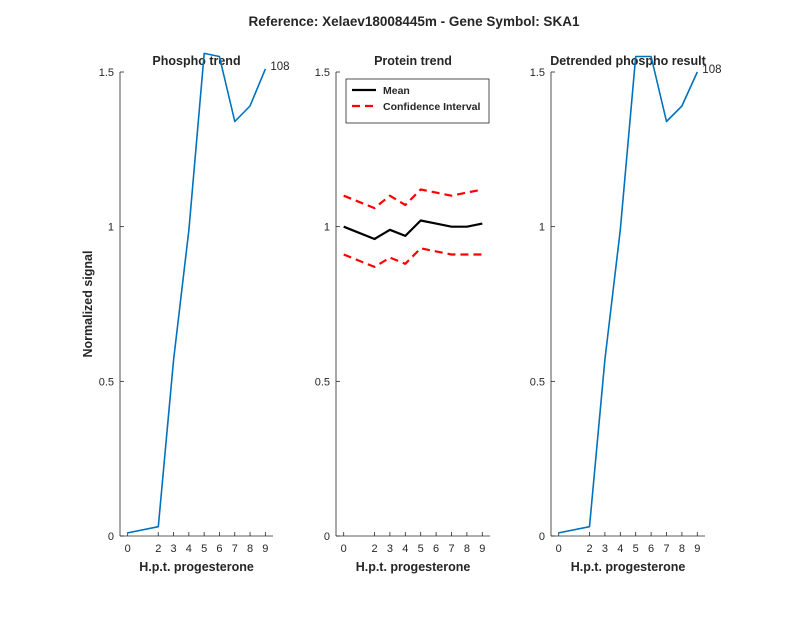  Describe the element at coordinates (628, 61) in the screenshot. I see `subplot-title: Detrended phospho result` at that location.